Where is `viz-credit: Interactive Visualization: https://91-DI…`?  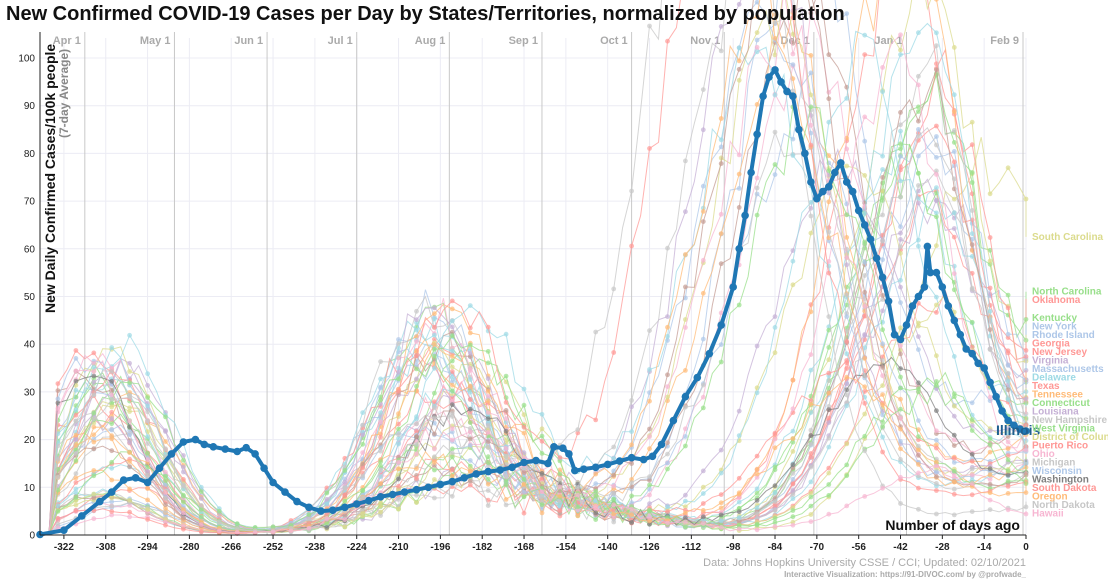
viz-credit: Interactive Visualization: https://91-DI… is located at coordinates (905, 574).